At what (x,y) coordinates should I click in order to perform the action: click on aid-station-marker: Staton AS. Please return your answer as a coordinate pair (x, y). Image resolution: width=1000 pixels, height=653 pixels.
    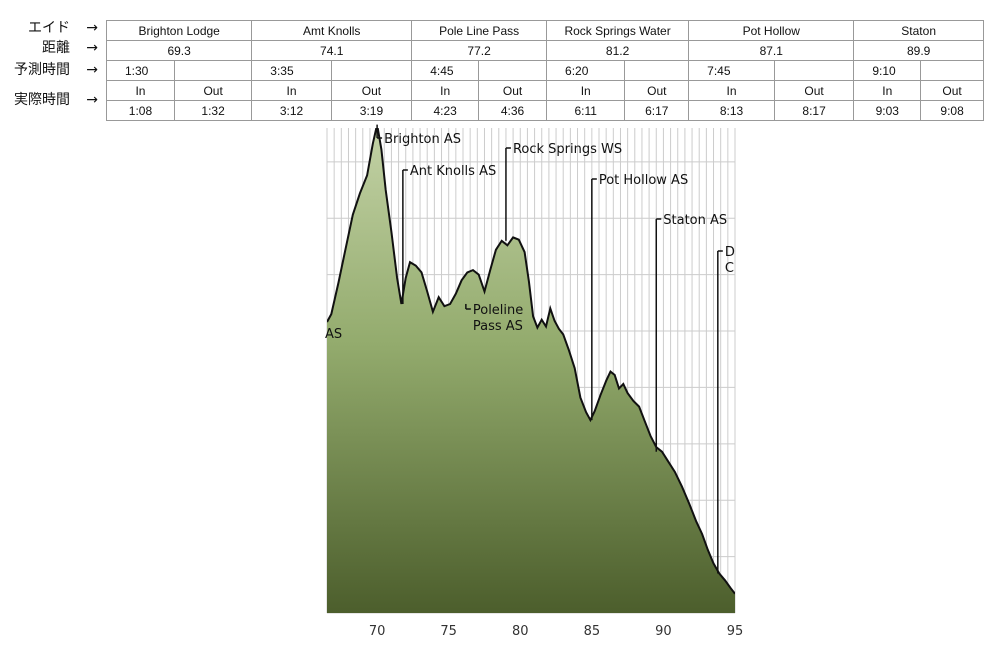
    Looking at the image, I should click on (691, 332).